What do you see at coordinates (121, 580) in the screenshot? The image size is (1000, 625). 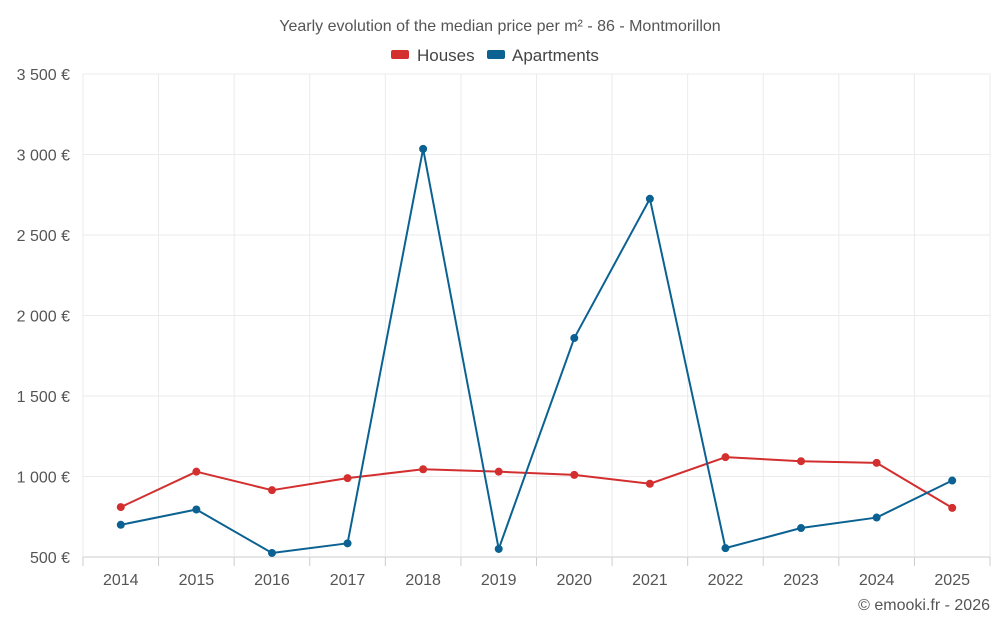 I see `x-tick-label: 2014` at bounding box center [121, 580].